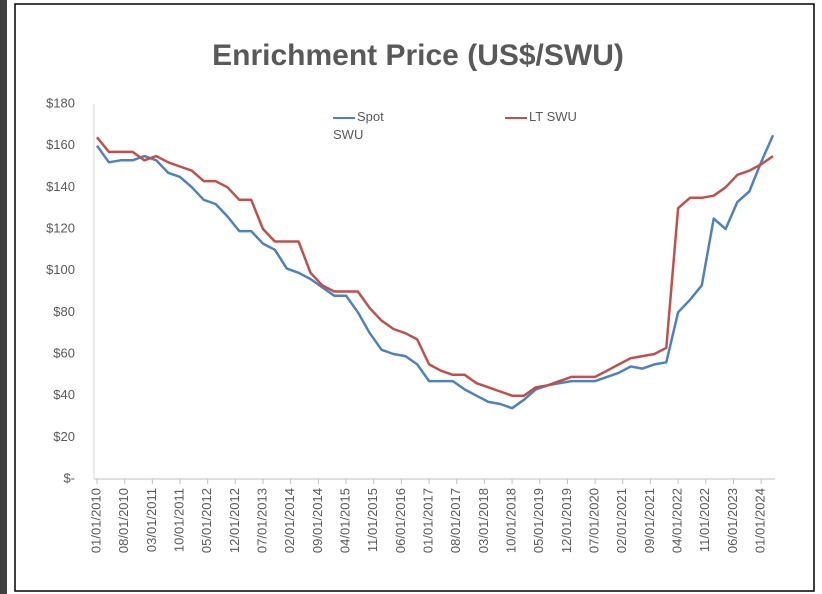 This screenshot has height=594, width=822. I want to click on legend-label: LT SWU, so click(553, 116).